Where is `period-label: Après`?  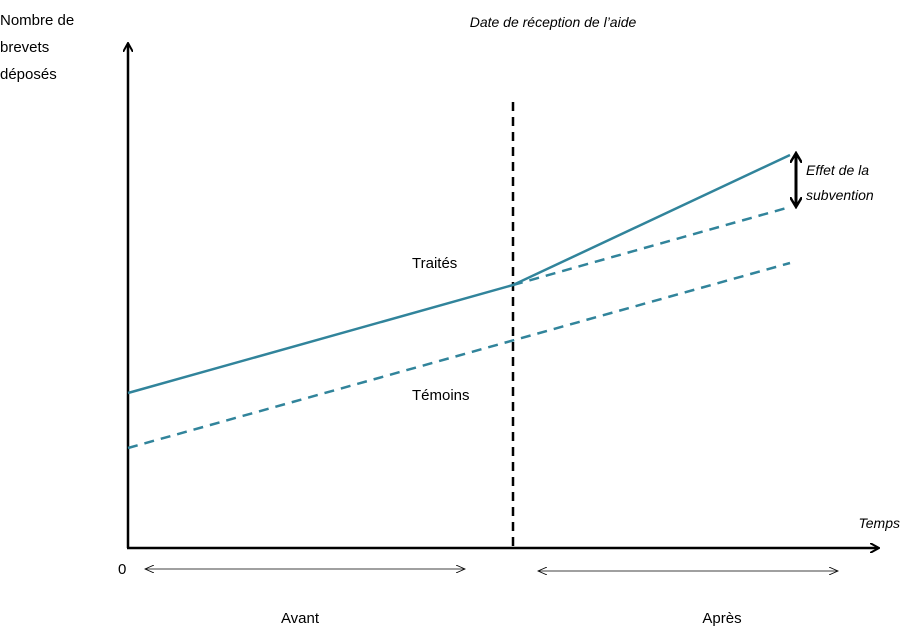 period-label: Après is located at coordinates (721, 618).